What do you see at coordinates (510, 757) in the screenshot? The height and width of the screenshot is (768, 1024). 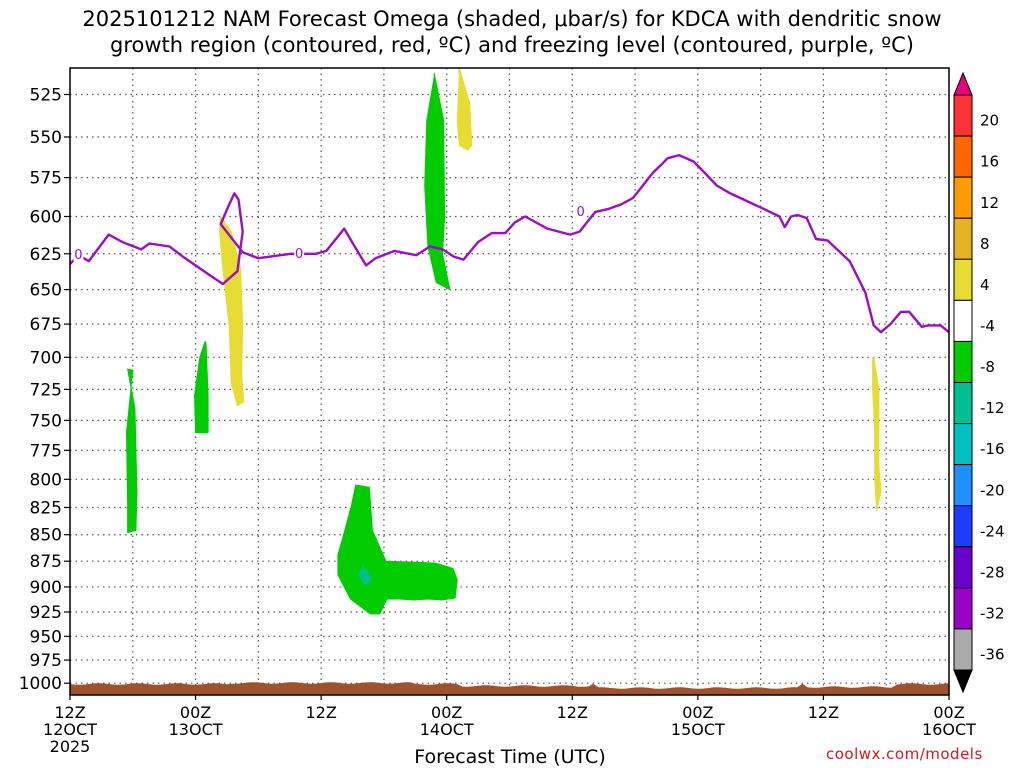 I see `x-axis-label: Forecast Time (UTC)` at bounding box center [510, 757].